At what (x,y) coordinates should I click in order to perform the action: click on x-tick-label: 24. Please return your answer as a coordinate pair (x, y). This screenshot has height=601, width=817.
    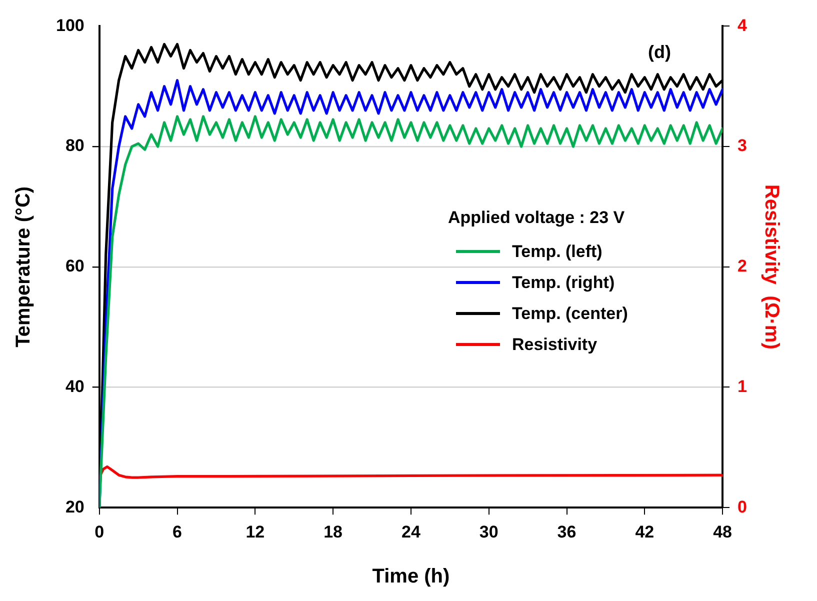
    Looking at the image, I should click on (411, 532).